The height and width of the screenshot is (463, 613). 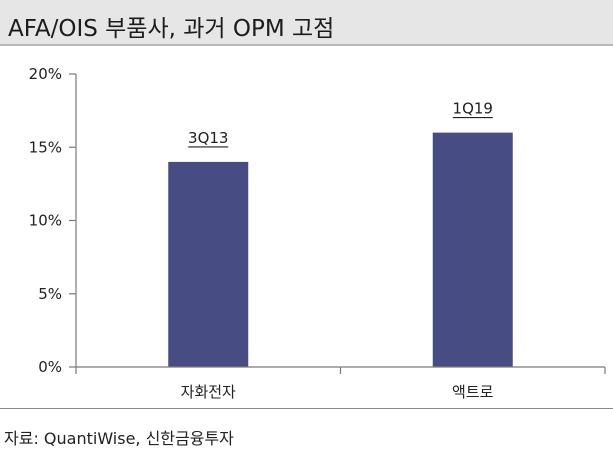 I want to click on source-note: 자료: QuantiWise, 신한금융투자, so click(x=119, y=438).